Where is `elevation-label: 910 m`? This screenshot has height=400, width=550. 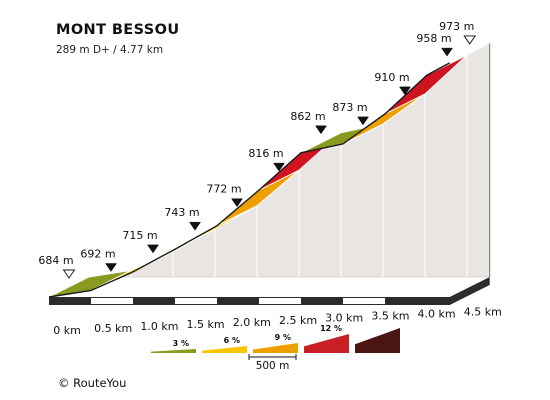
elevation-label: 910 m is located at coordinates (391, 77).